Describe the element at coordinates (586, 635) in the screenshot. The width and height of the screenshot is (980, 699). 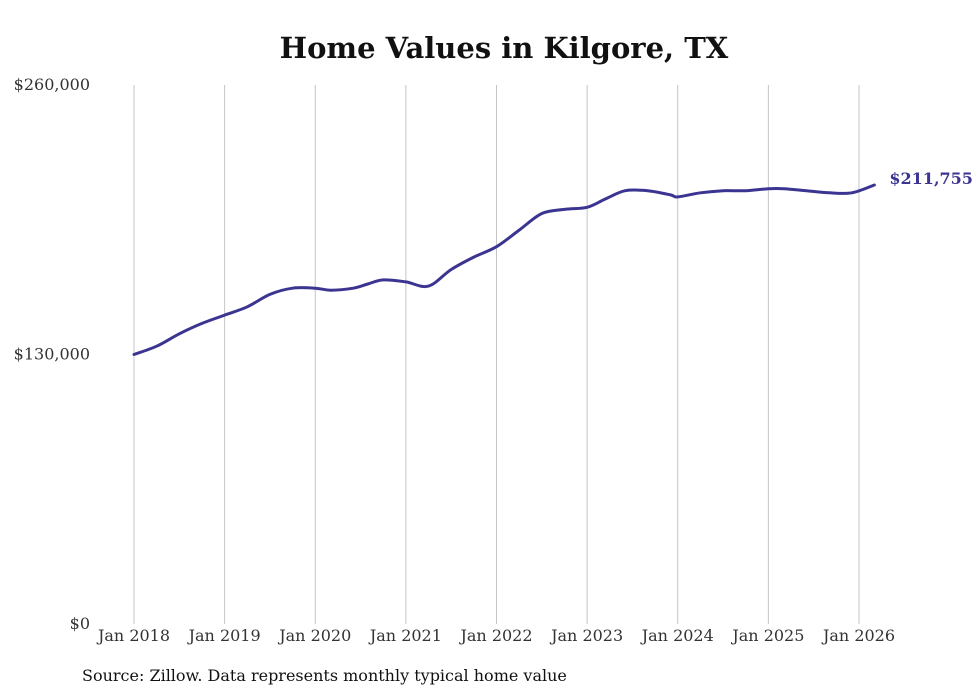
I see `x-tick-label: Jan 2023` at that location.